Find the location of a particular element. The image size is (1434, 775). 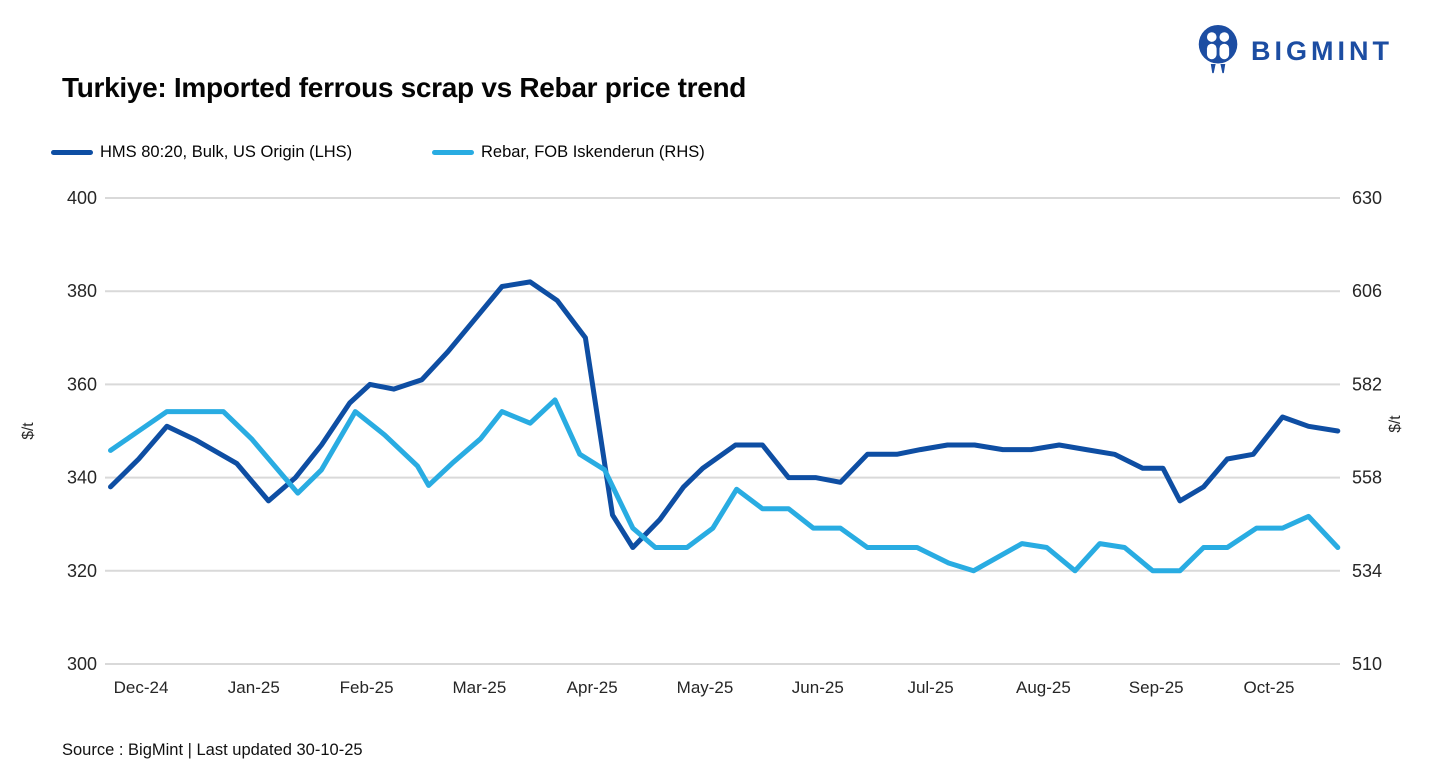

right-axis-tick-label: 558 is located at coordinates (1367, 478).